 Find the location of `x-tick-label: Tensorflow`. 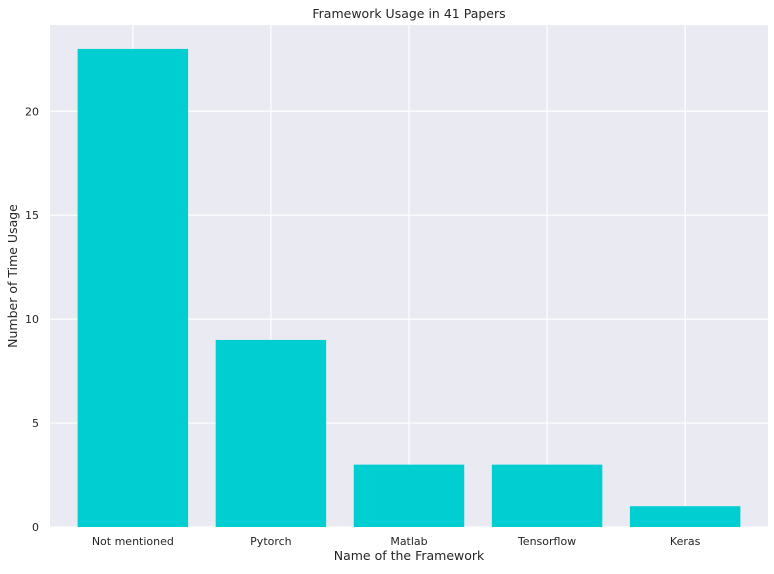

x-tick-label: Tensorflow is located at coordinates (546, 541).